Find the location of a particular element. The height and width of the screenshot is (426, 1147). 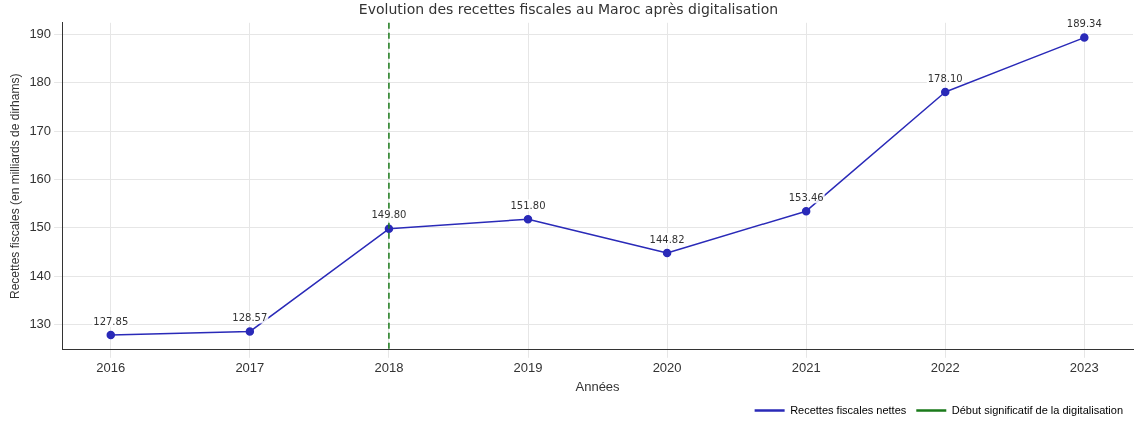

x-tick-label: 2017 is located at coordinates (250, 368).